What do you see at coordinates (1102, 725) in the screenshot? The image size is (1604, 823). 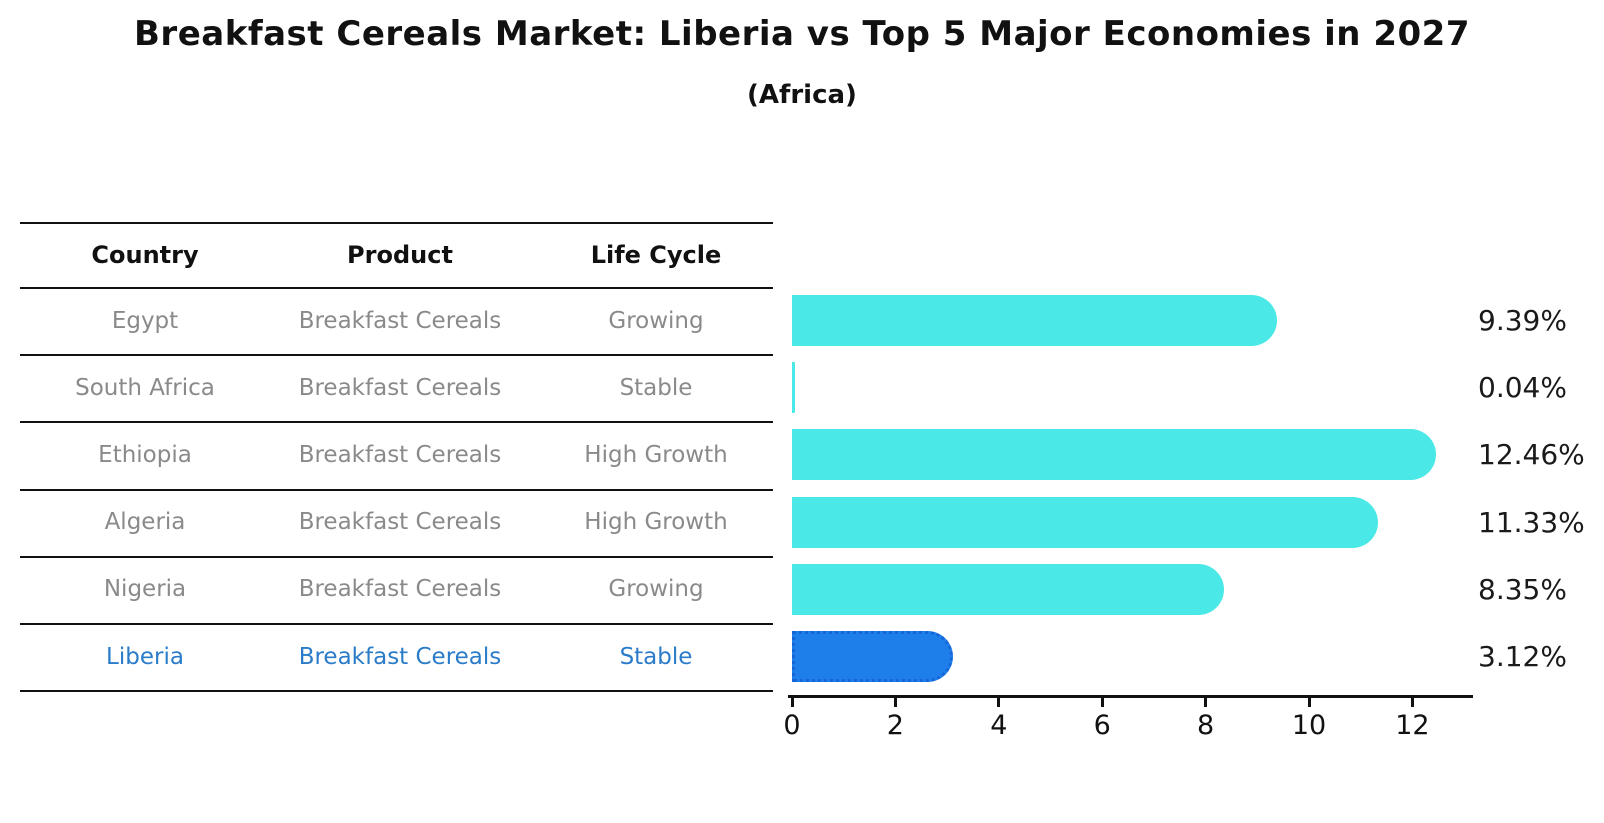 I see `x-axis-tick-label: 6` at bounding box center [1102, 725].